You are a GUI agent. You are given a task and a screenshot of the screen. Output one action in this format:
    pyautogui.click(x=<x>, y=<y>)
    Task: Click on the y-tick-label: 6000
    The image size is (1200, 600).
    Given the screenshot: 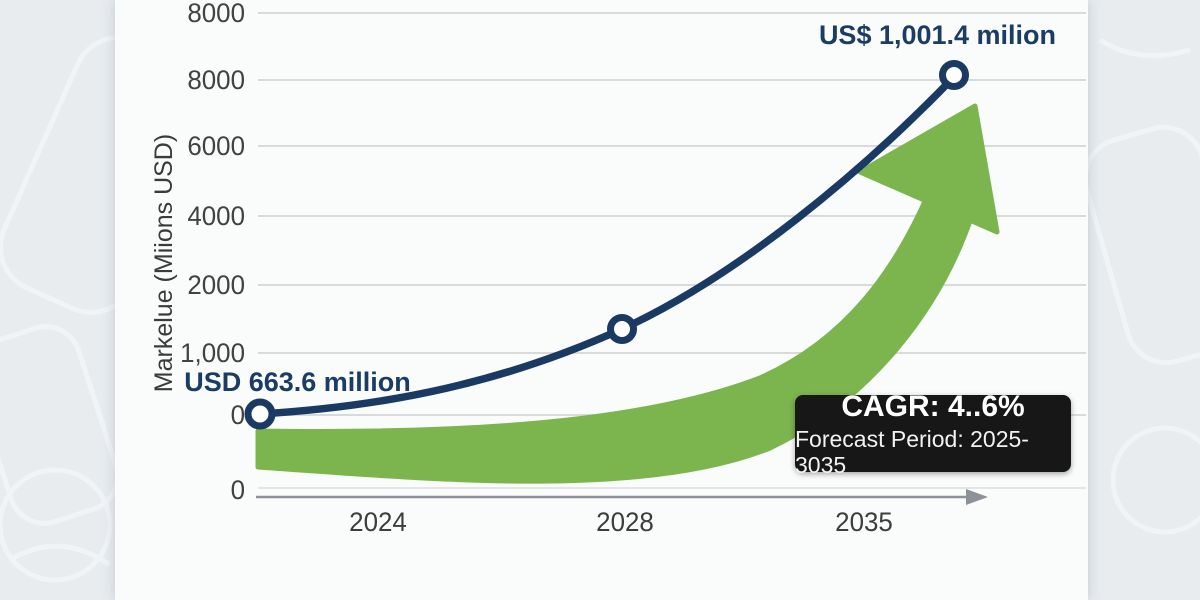 What is the action you would take?
    pyautogui.click(x=216, y=146)
    